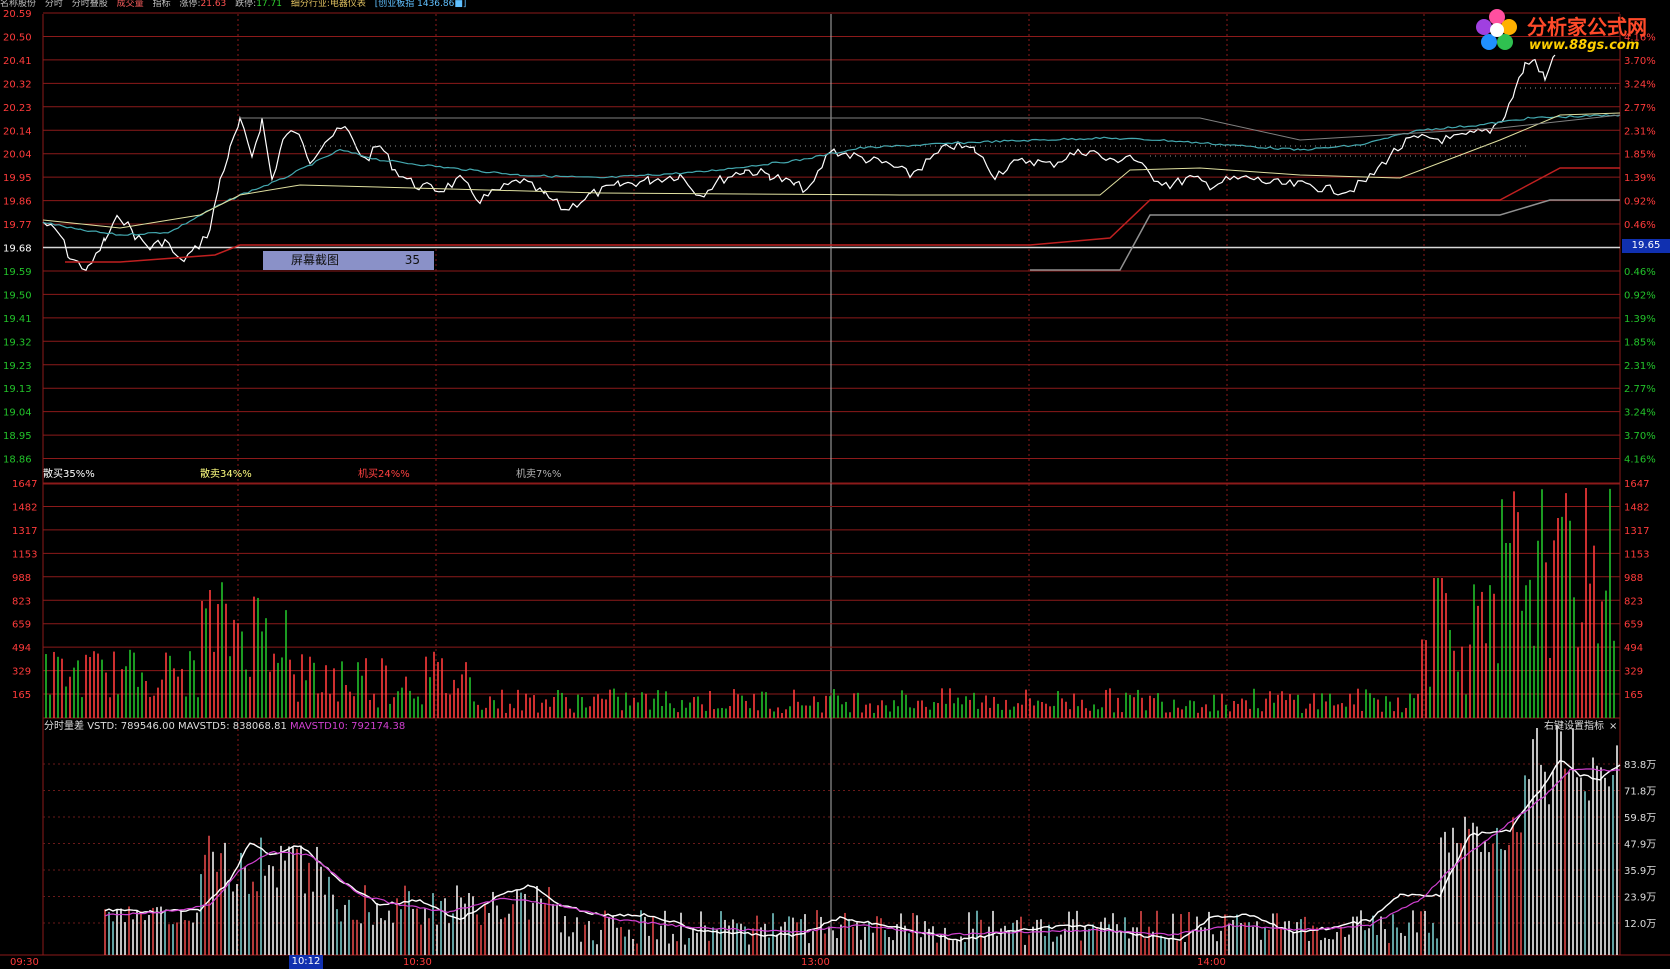  I want to click on volume-tick-right: 1153, so click(1636, 554).